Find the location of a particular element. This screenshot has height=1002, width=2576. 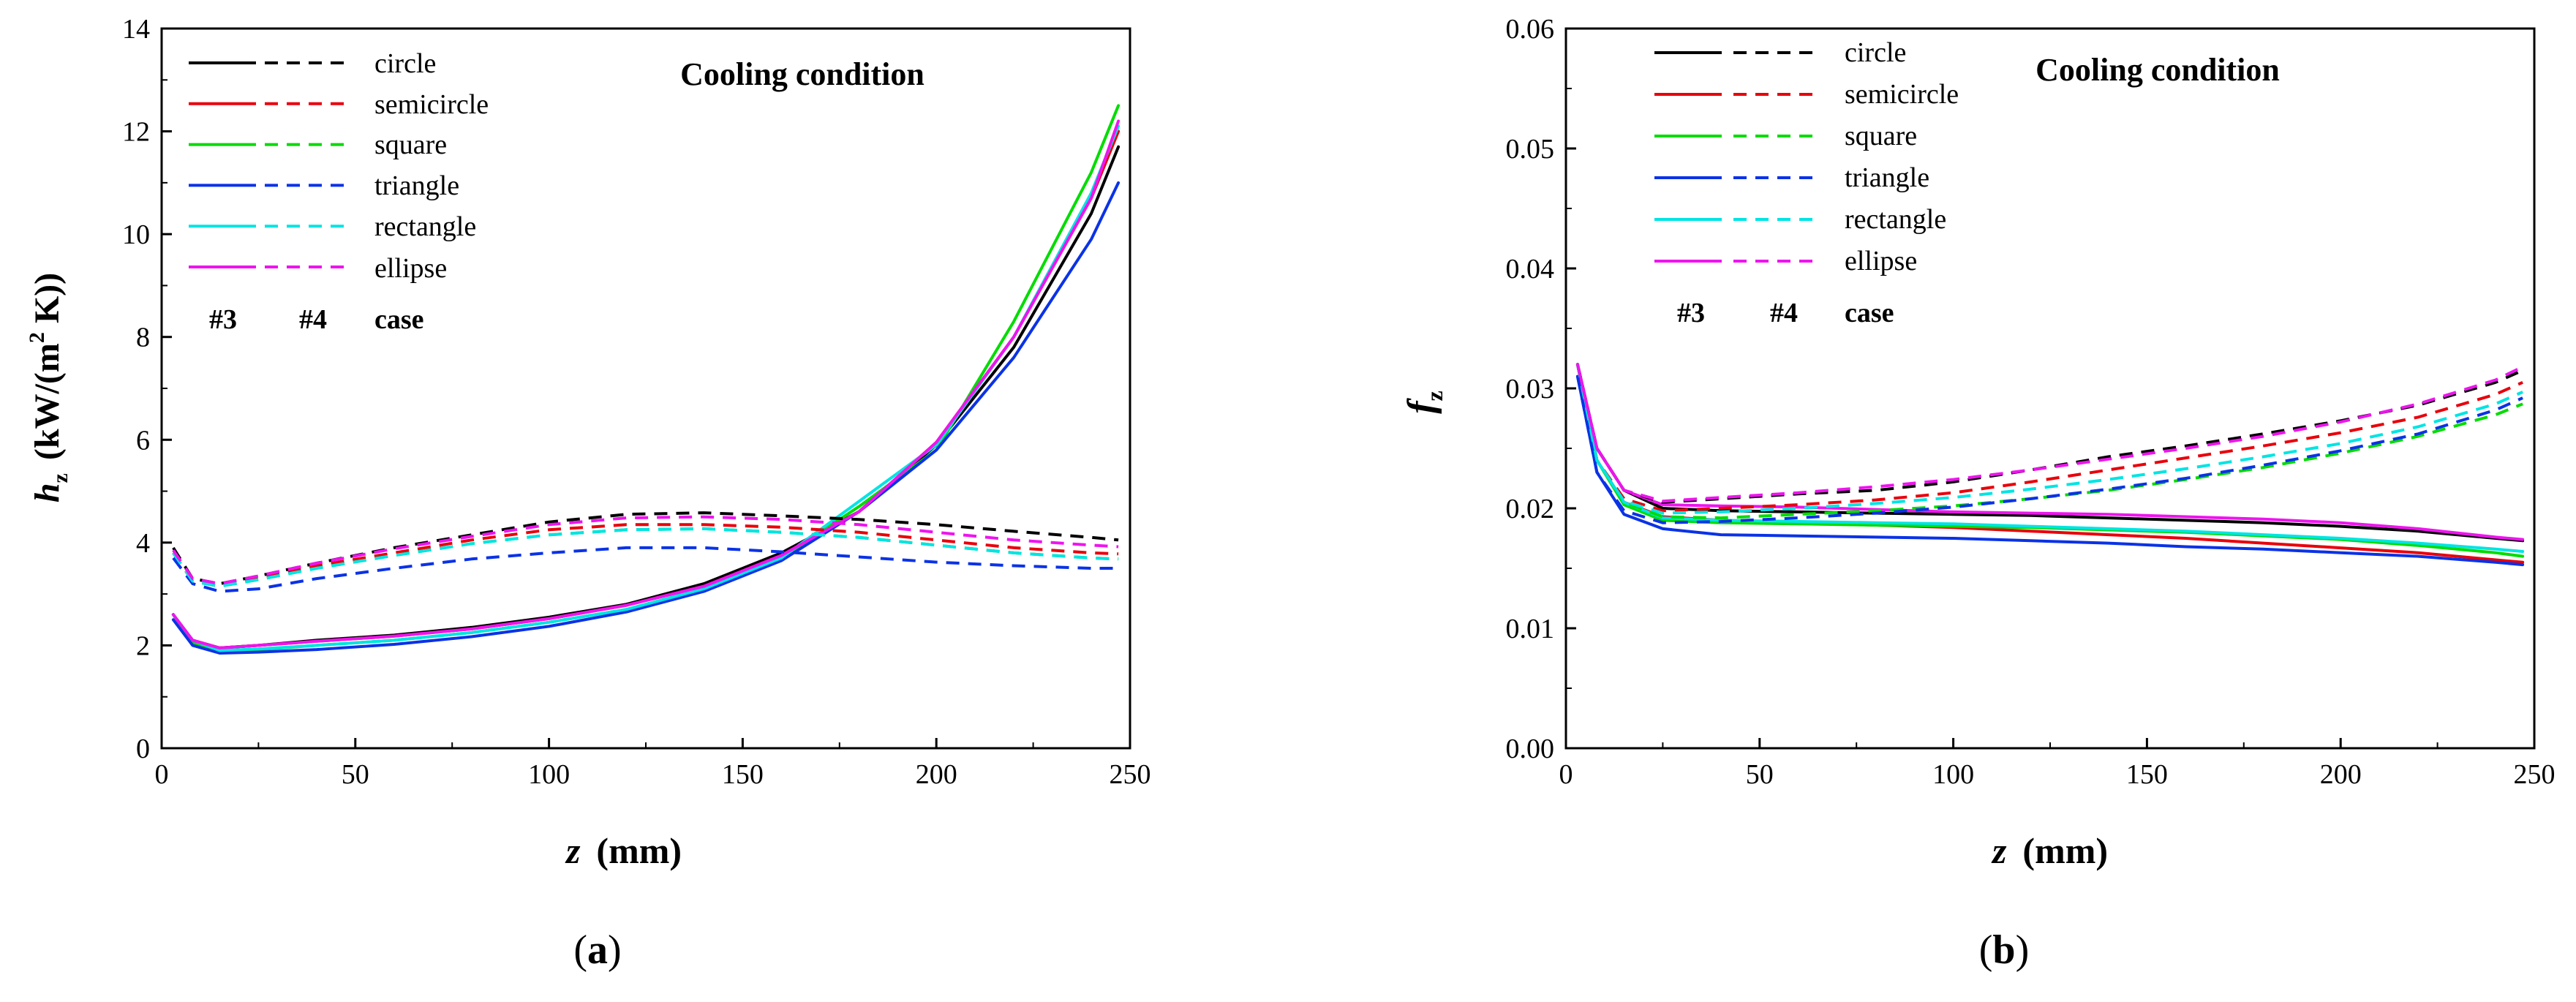

legend-a-case-word: case is located at coordinates (399, 319).